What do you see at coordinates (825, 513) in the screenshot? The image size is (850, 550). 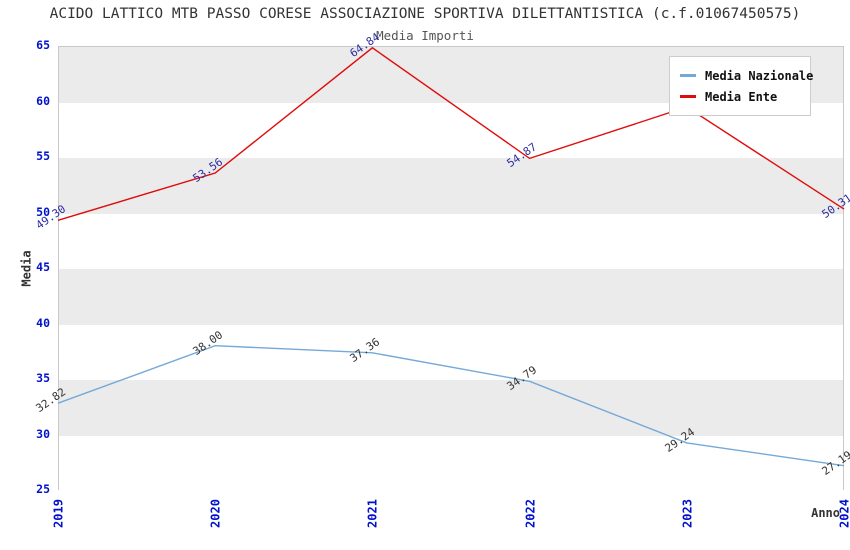 I see `x-axis-title: Anno` at bounding box center [825, 513].